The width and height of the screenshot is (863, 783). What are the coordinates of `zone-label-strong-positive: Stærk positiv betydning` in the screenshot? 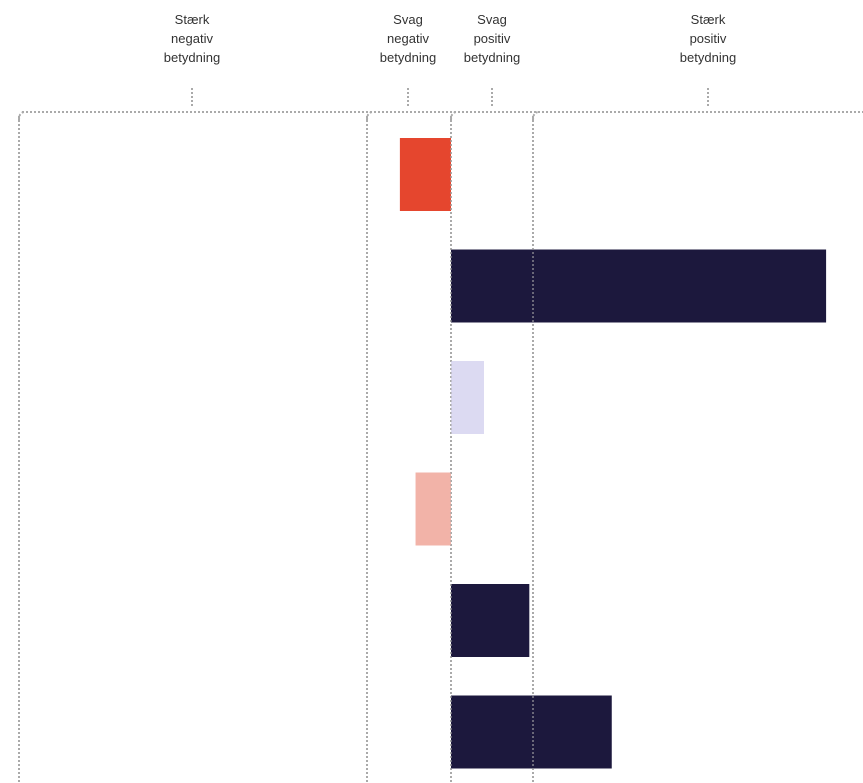 It's located at (708, 38).